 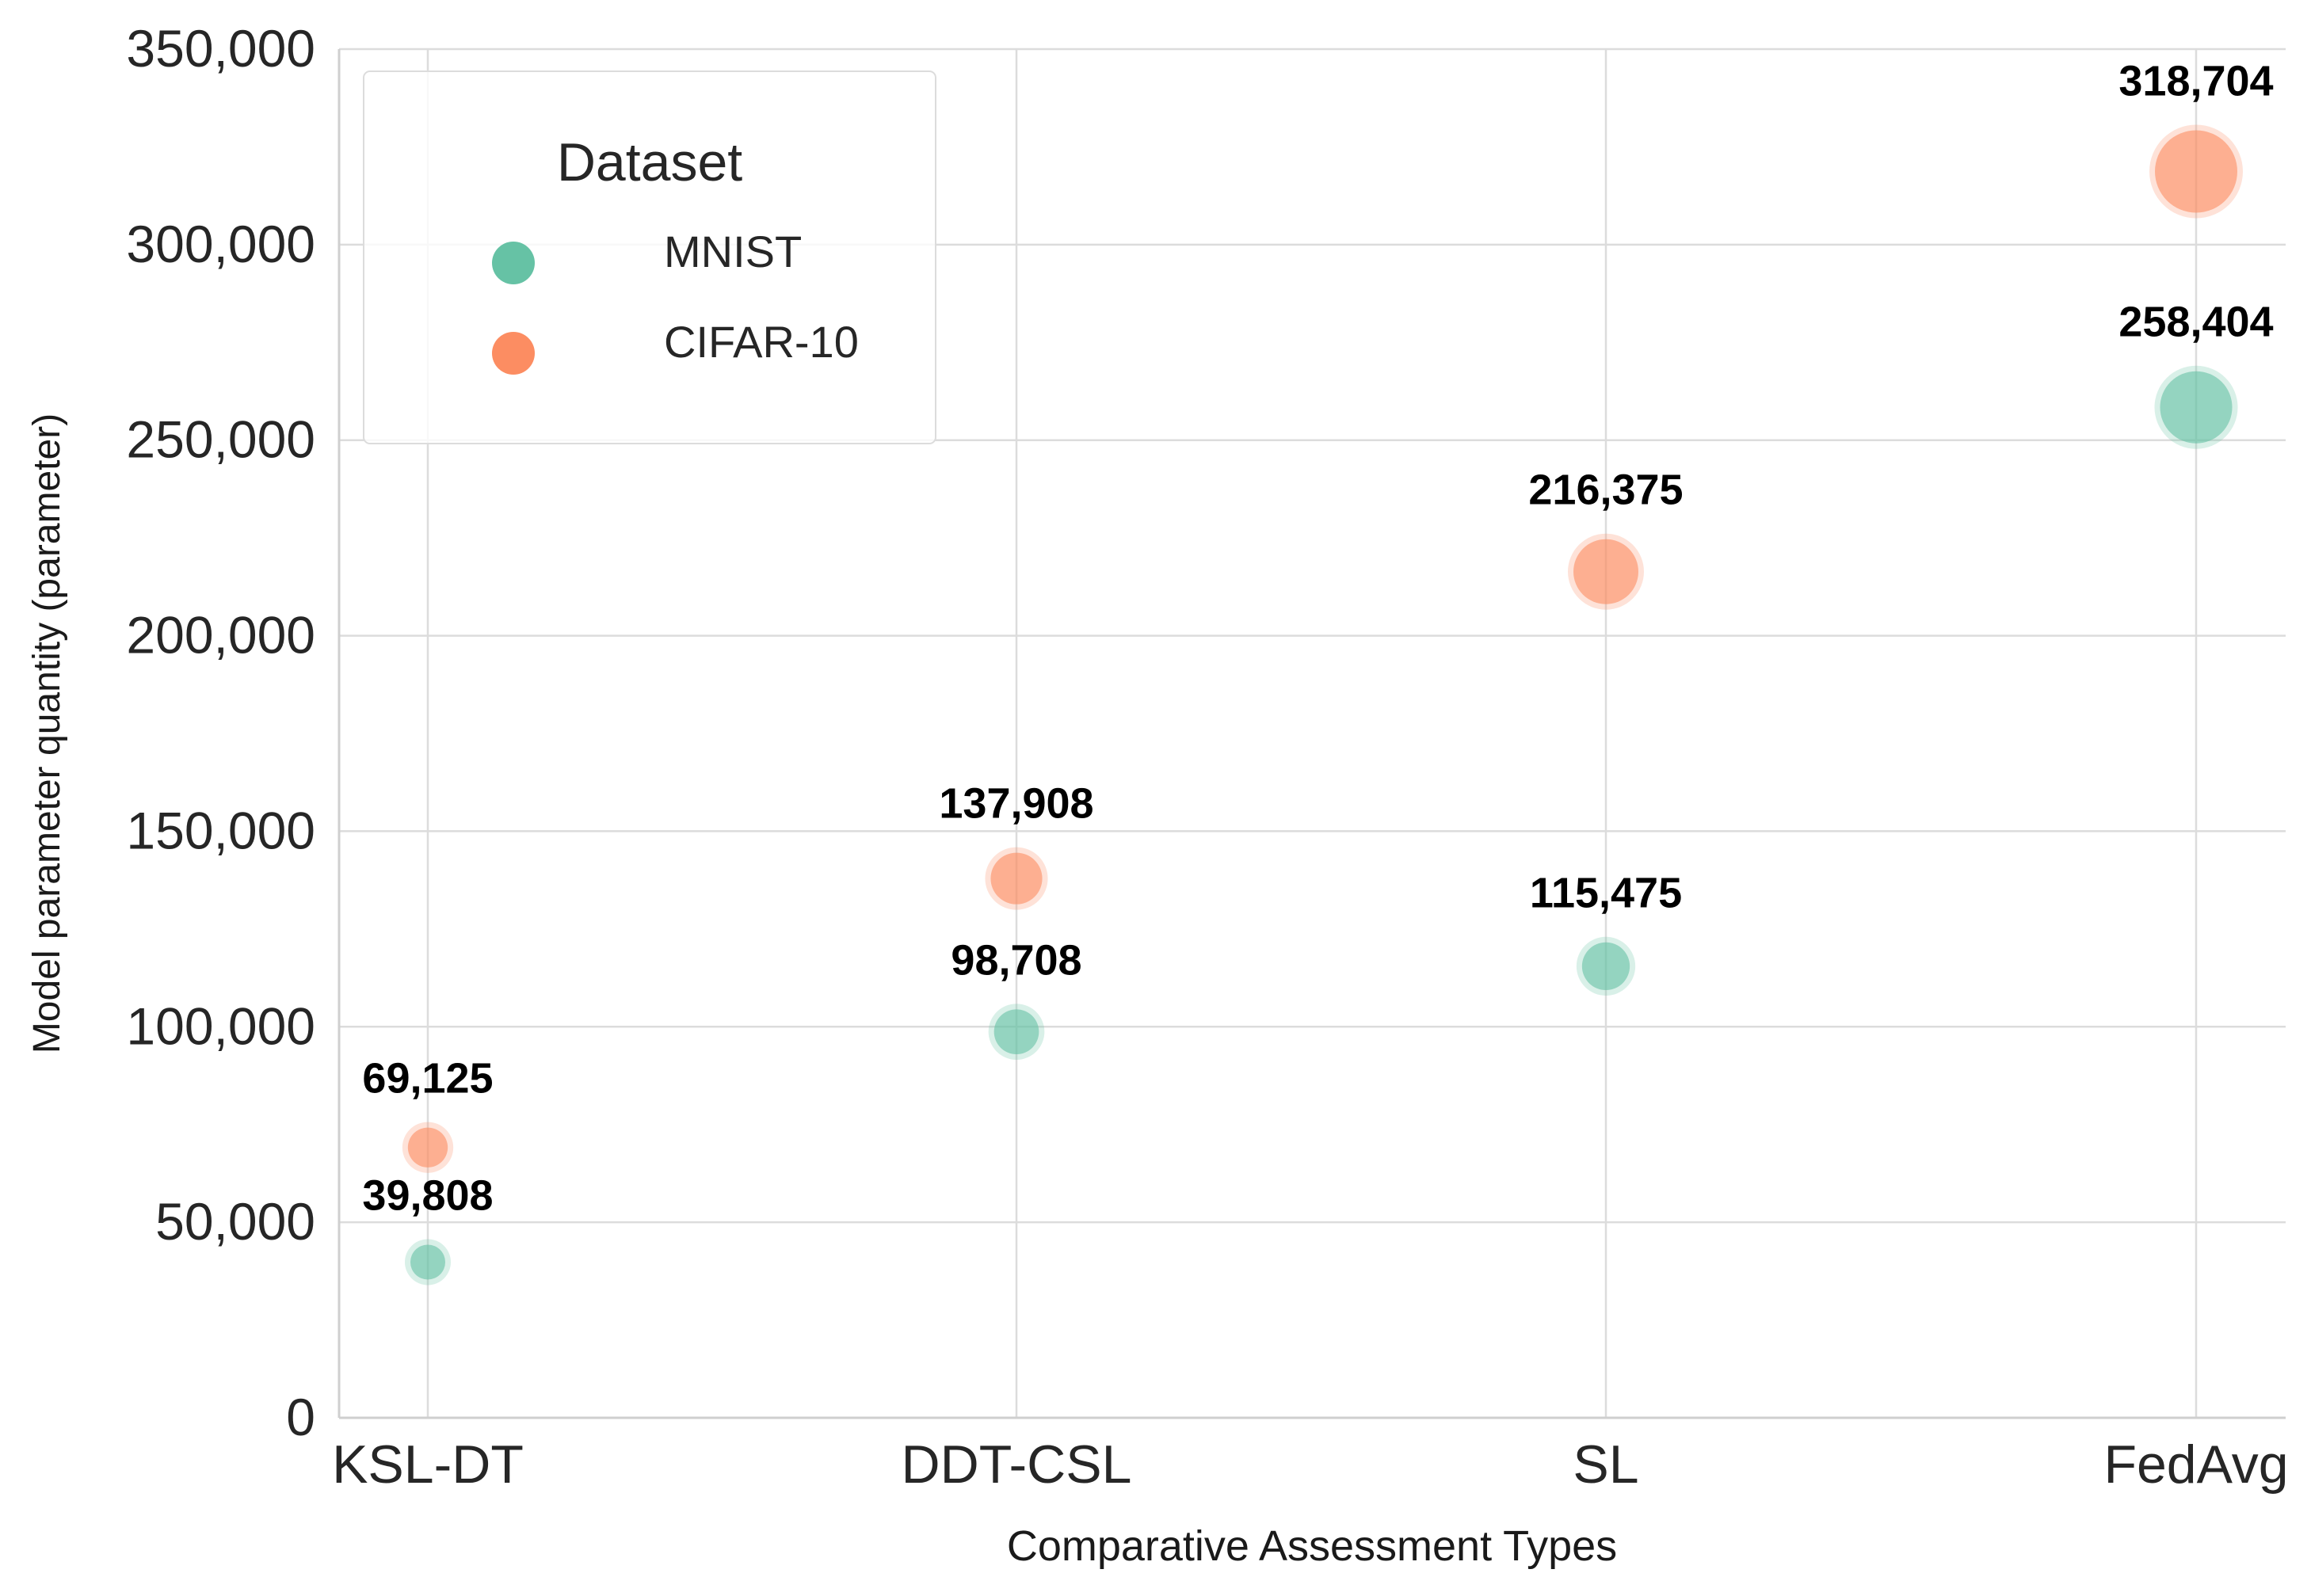 What do you see at coordinates (1017, 1464) in the screenshot?
I see `x-tick-label: DDT-CSL` at bounding box center [1017, 1464].